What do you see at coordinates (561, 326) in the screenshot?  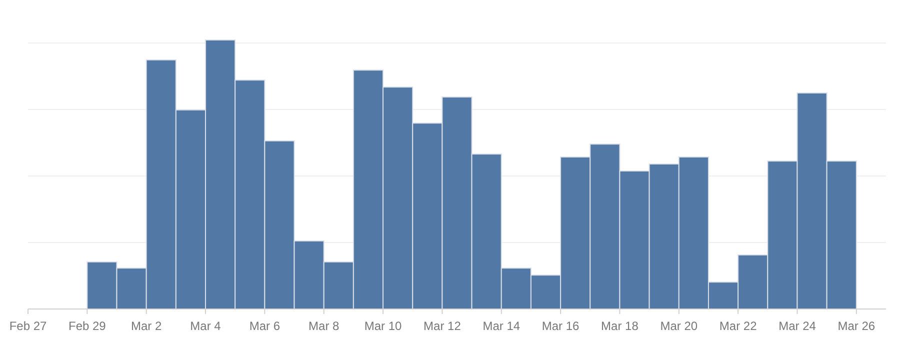 I see `x-tick-label: Mar 16` at bounding box center [561, 326].